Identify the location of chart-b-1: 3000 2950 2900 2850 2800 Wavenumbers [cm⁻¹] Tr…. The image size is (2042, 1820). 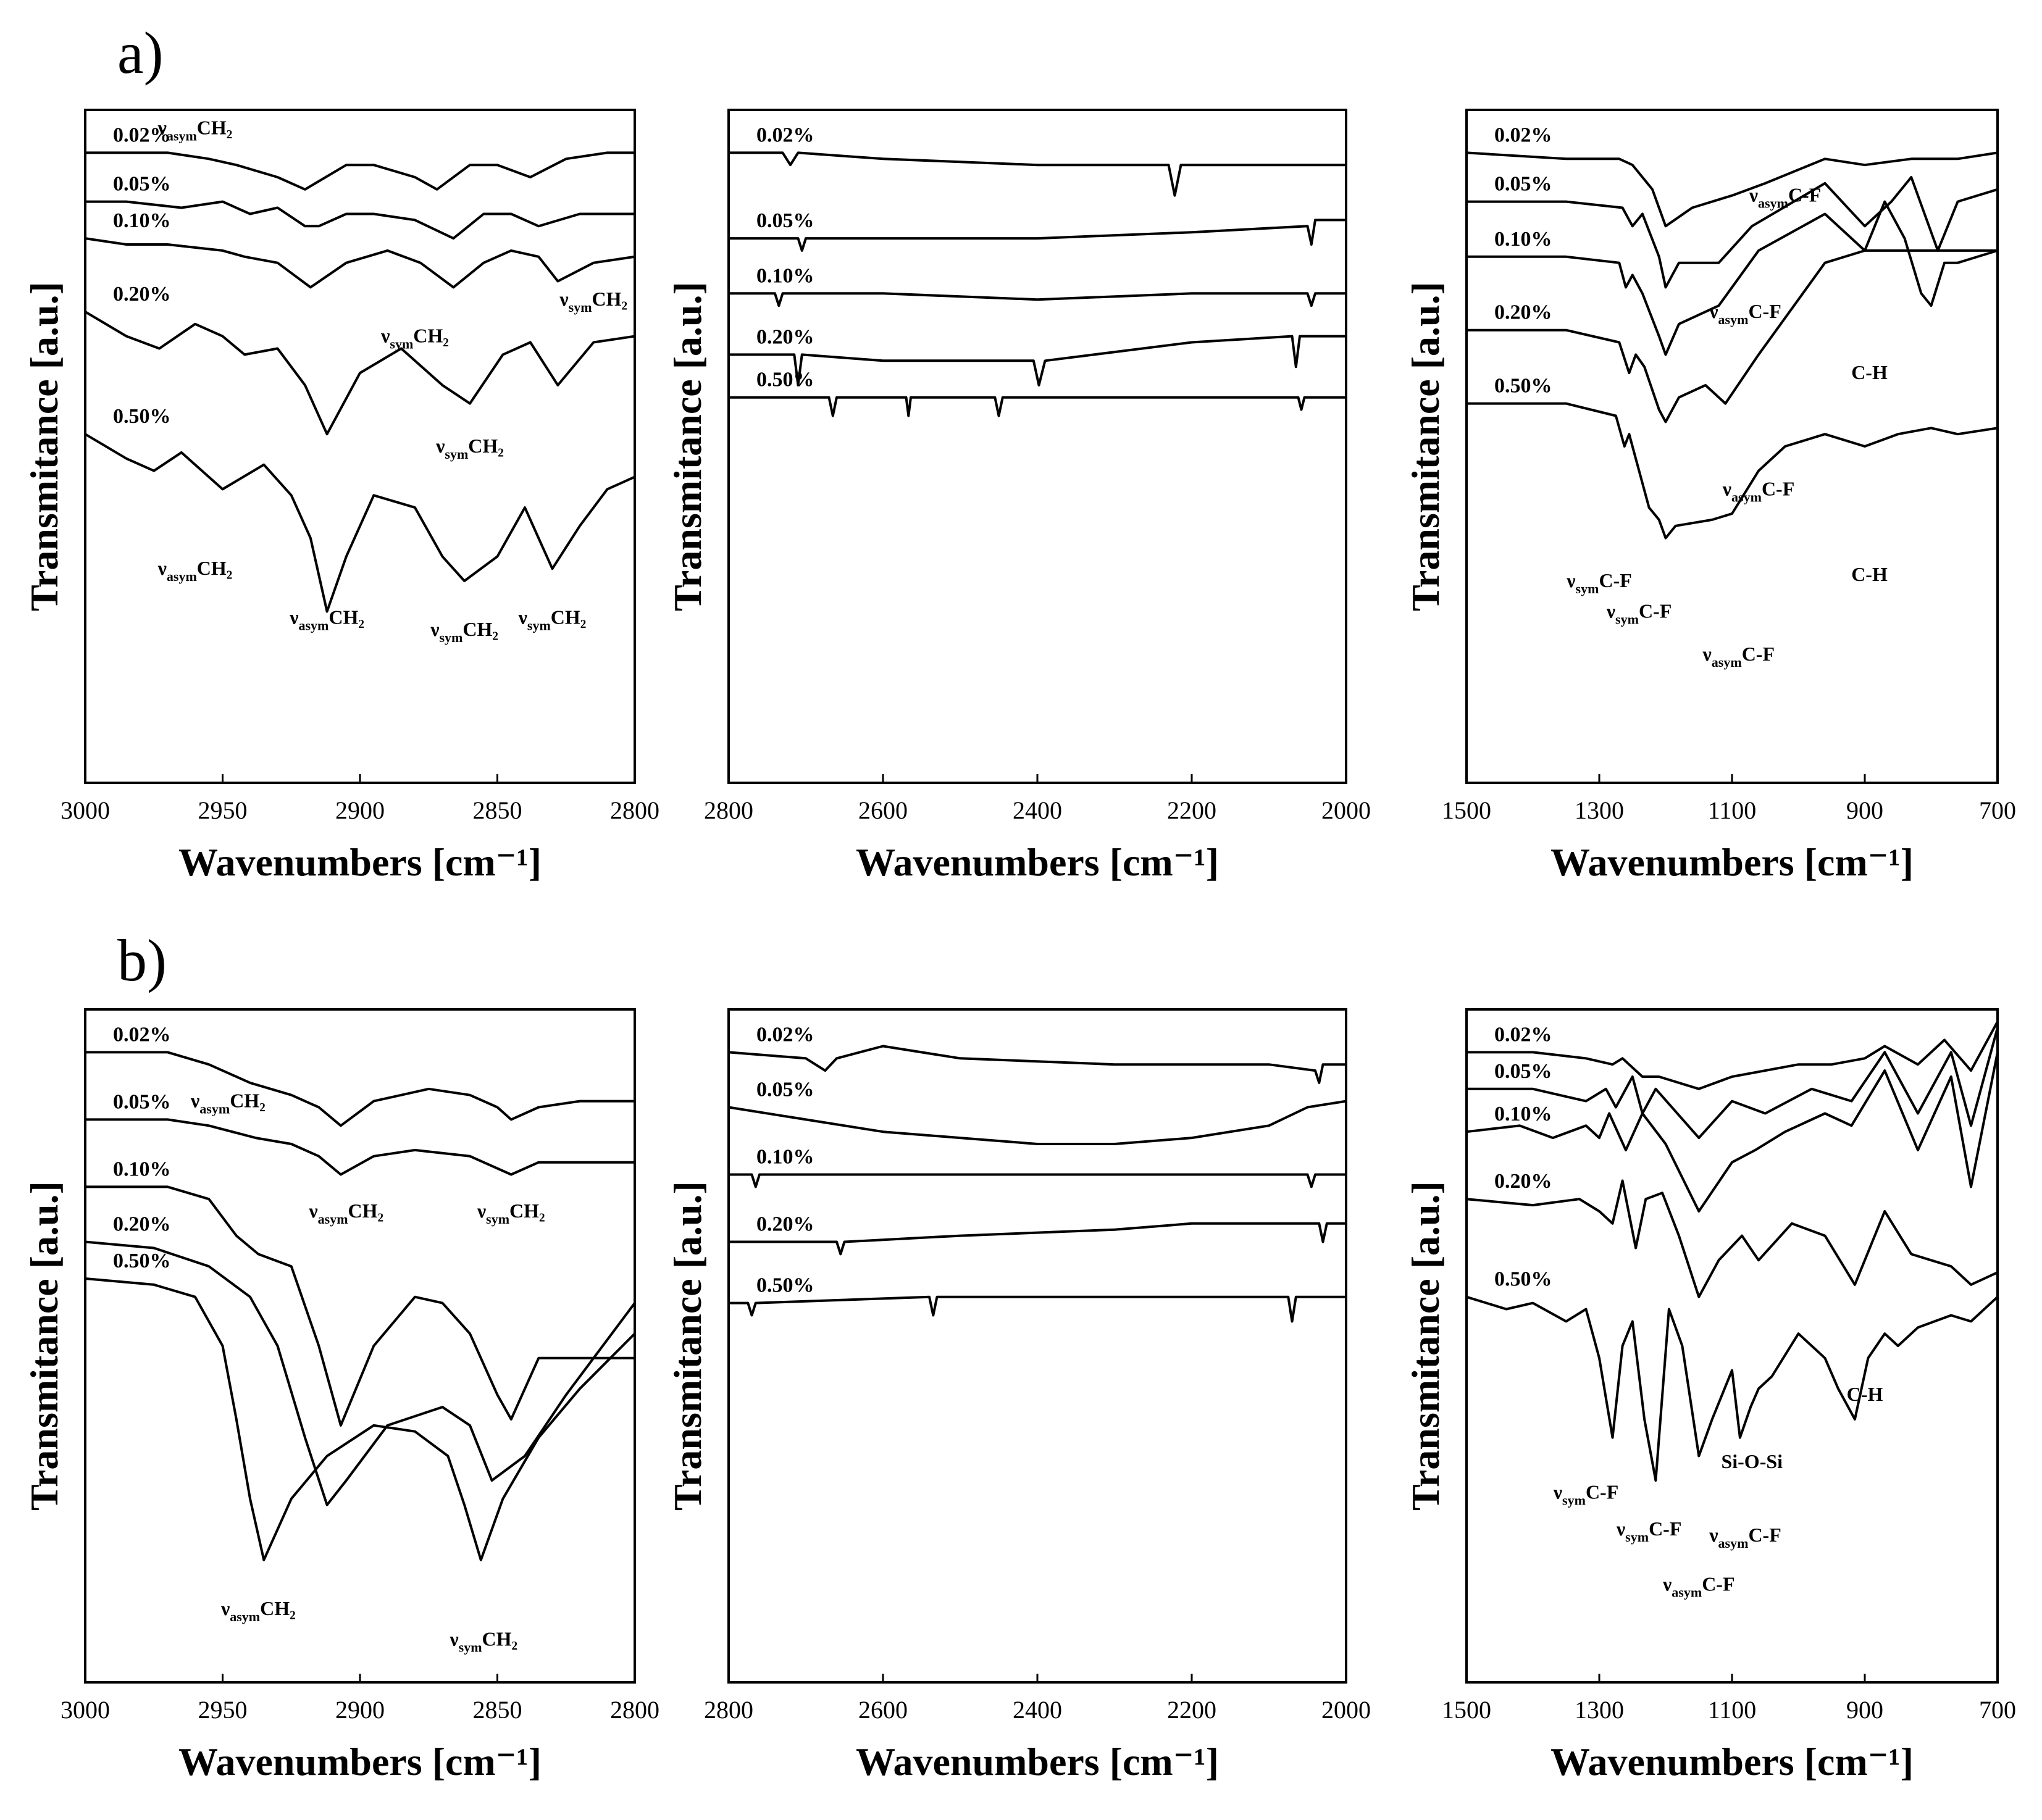
(340, 1396).